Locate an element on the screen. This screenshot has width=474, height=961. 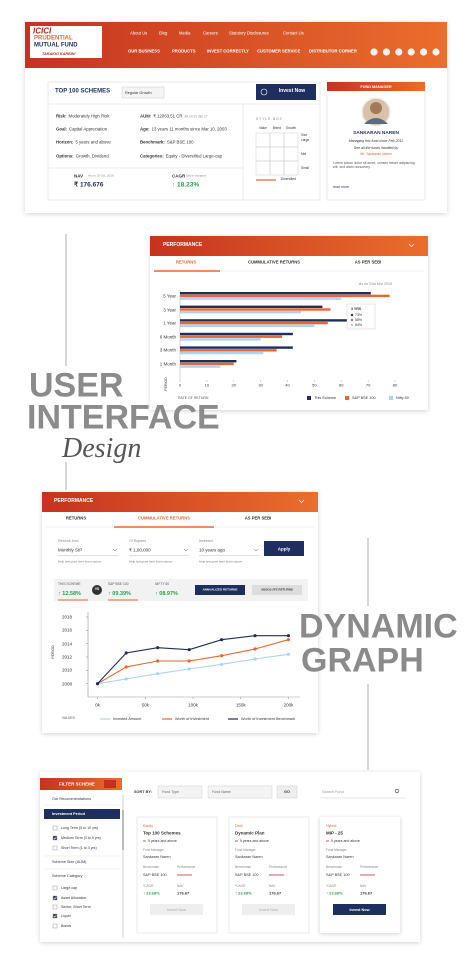
checkbox-label: Large cap is located at coordinates (69, 887).